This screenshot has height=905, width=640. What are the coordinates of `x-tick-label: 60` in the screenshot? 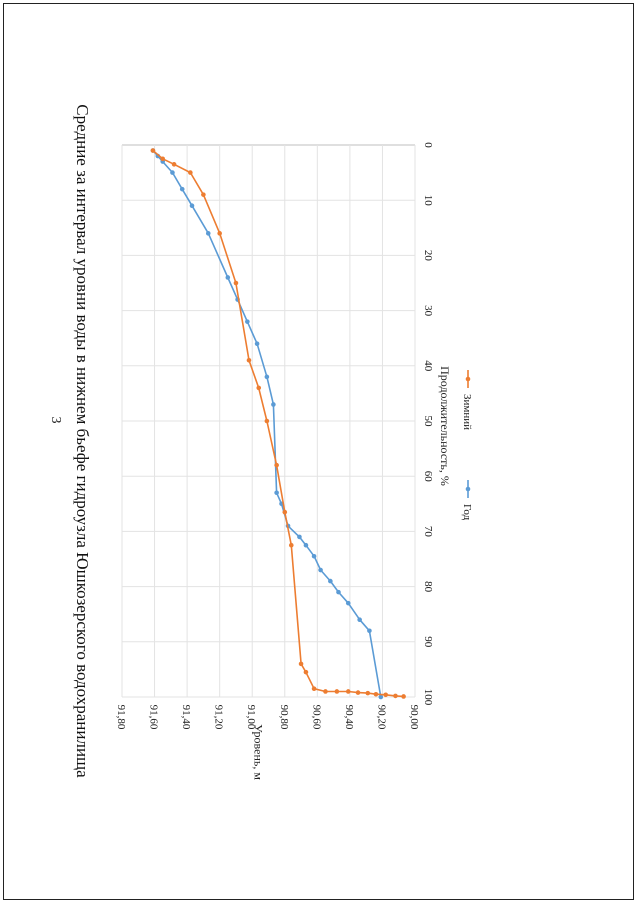 It's located at (428, 477).